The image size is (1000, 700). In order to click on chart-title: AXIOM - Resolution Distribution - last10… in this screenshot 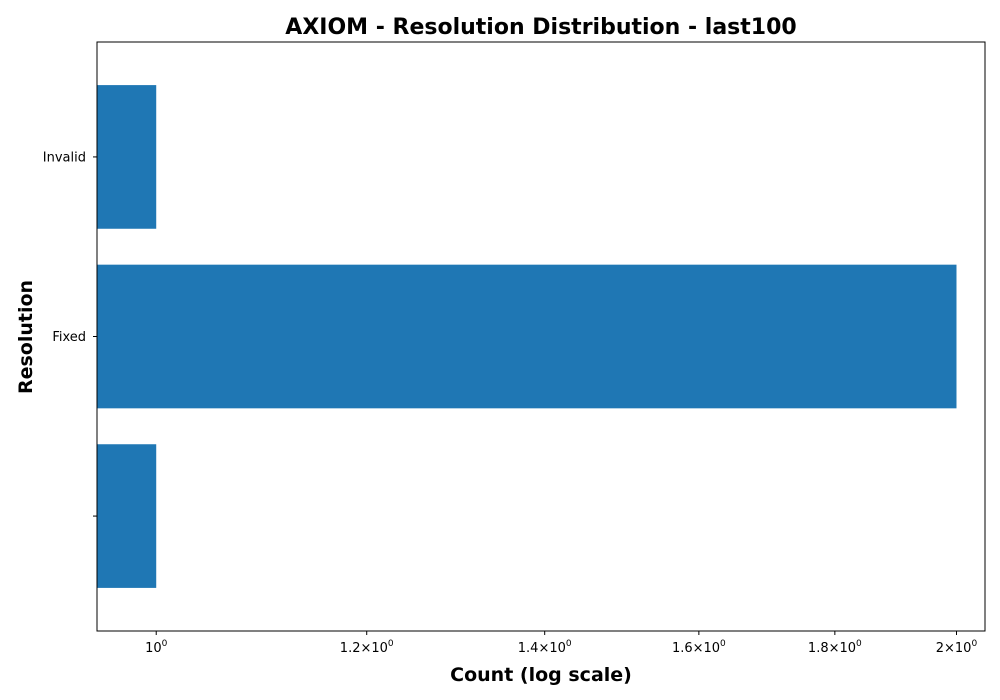, I will do `click(540, 27)`.